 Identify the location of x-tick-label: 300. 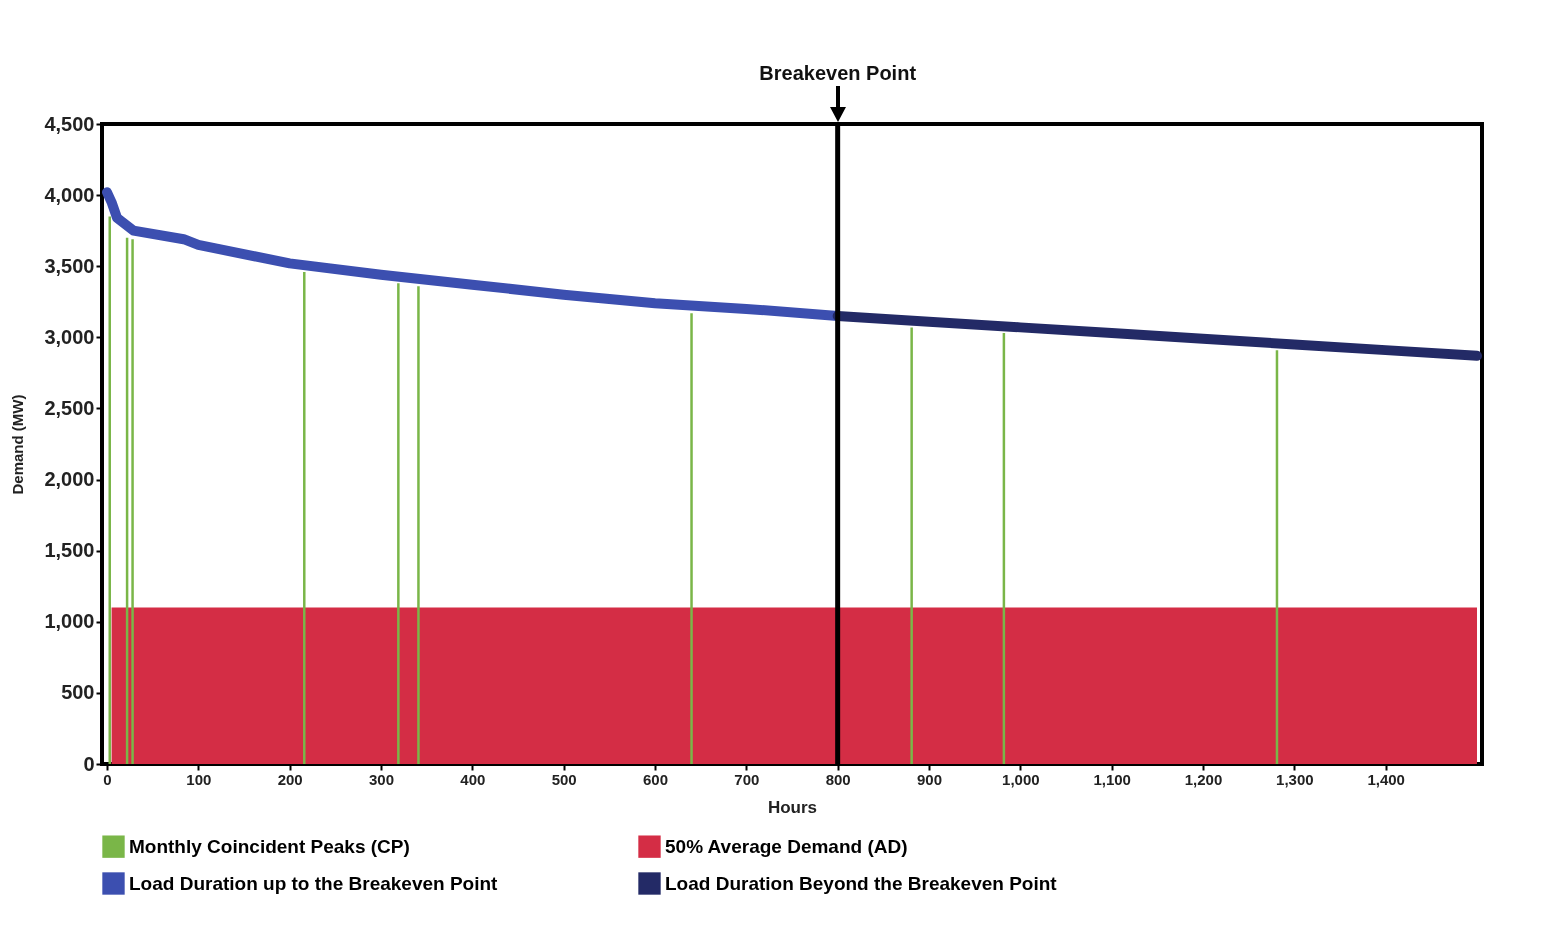
(381, 779).